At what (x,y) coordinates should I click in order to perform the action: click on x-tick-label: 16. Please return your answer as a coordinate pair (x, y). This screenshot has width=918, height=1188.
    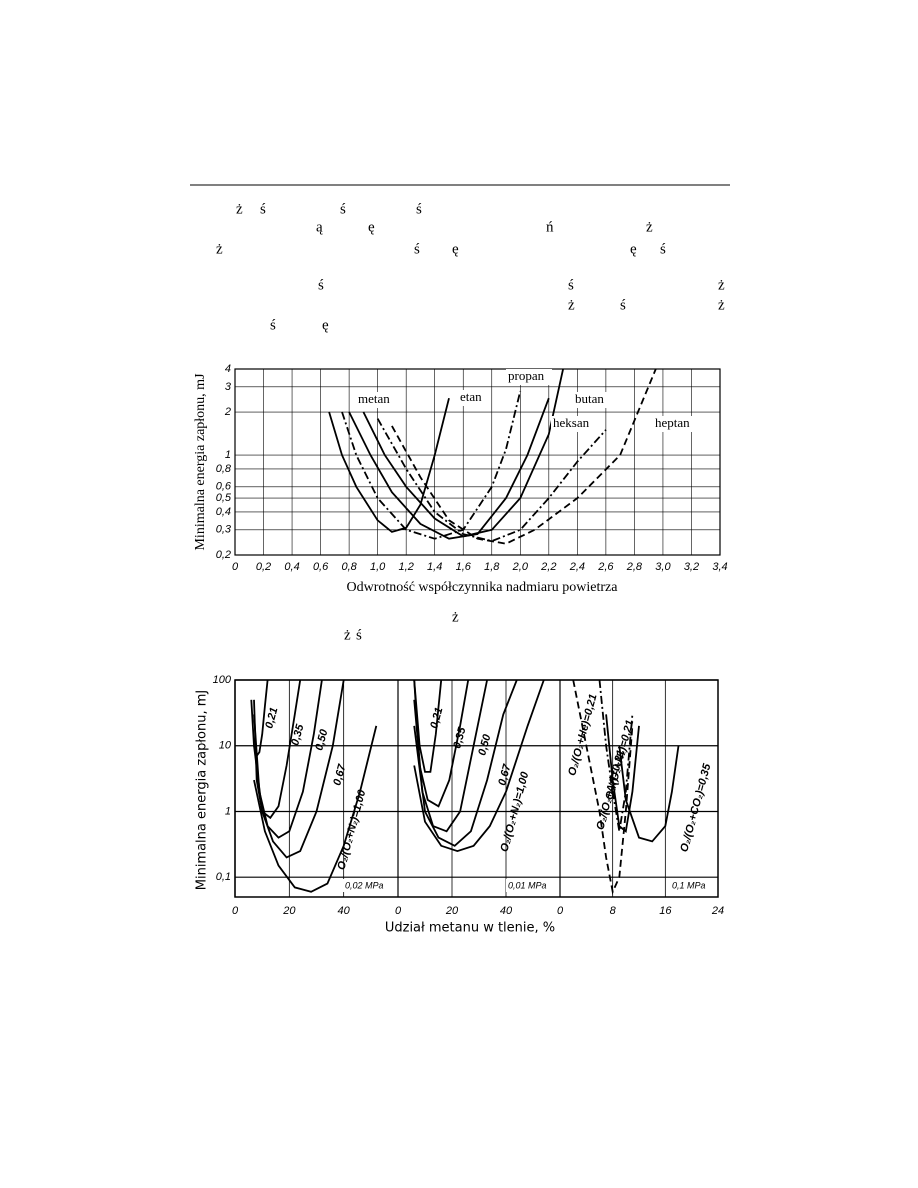
    Looking at the image, I should click on (665, 911).